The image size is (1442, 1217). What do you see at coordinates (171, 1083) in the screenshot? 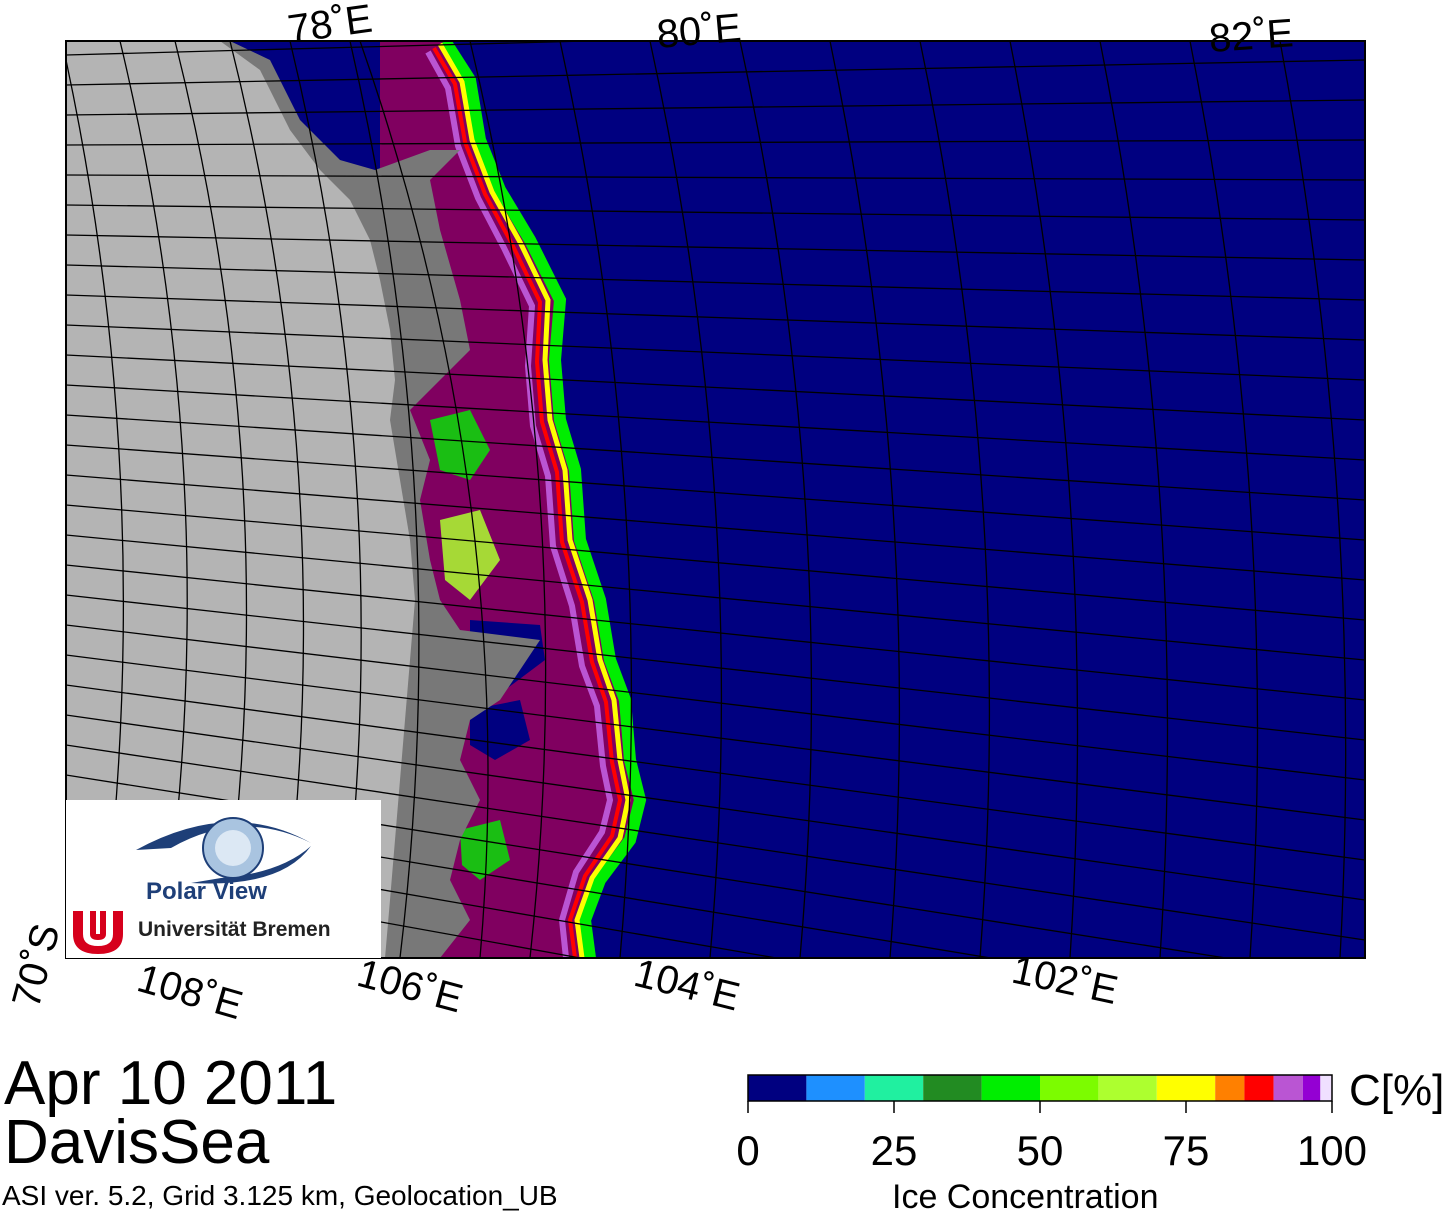
I see `map-date: Apr 10 2011` at bounding box center [171, 1083].